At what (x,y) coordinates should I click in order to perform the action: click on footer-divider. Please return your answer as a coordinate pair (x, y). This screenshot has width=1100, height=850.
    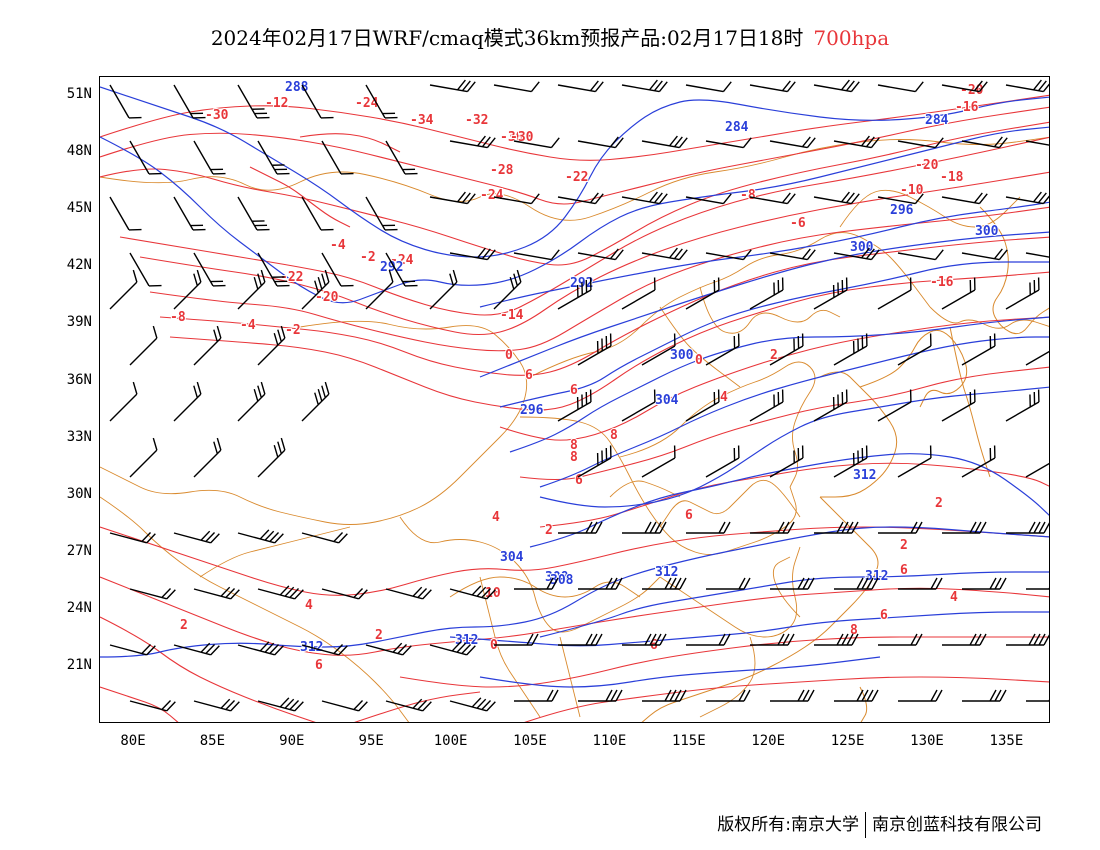
    Looking at the image, I should click on (865, 825).